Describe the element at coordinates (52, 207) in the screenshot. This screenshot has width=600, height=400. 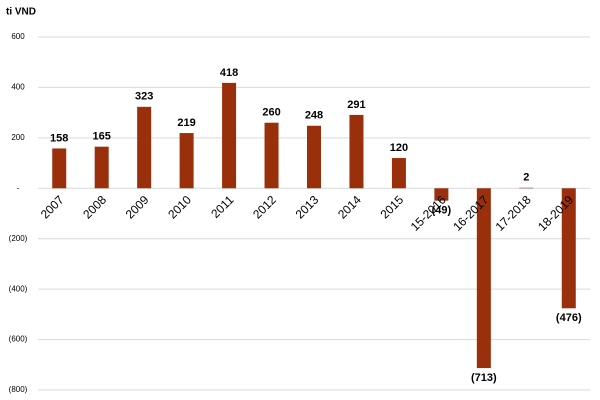
I see `x-tick-label: 2007` at that location.